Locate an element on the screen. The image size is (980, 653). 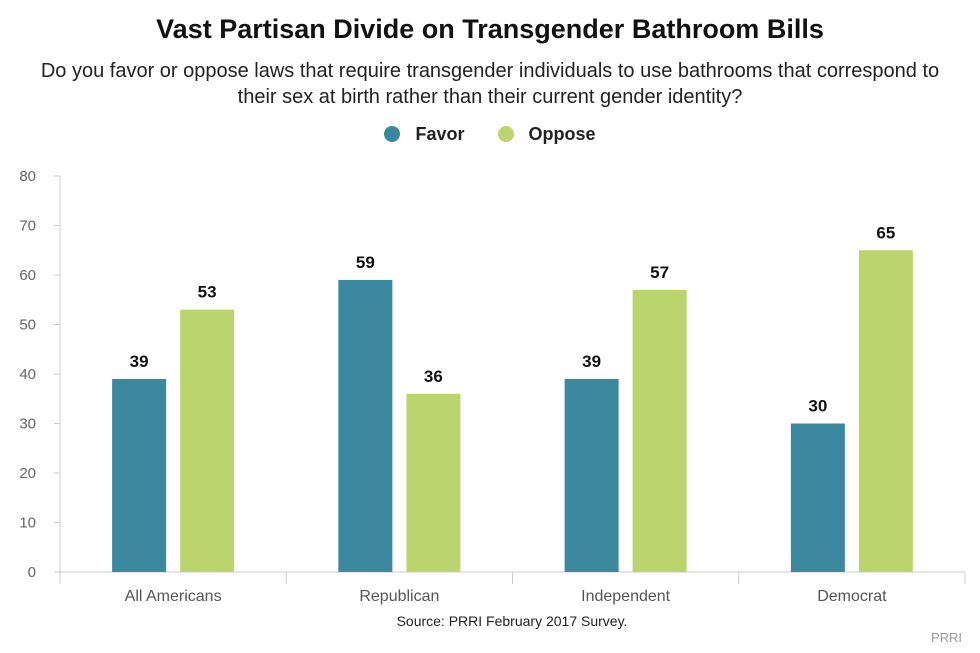
data-label-oppose-independent: 57 is located at coordinates (659, 272).